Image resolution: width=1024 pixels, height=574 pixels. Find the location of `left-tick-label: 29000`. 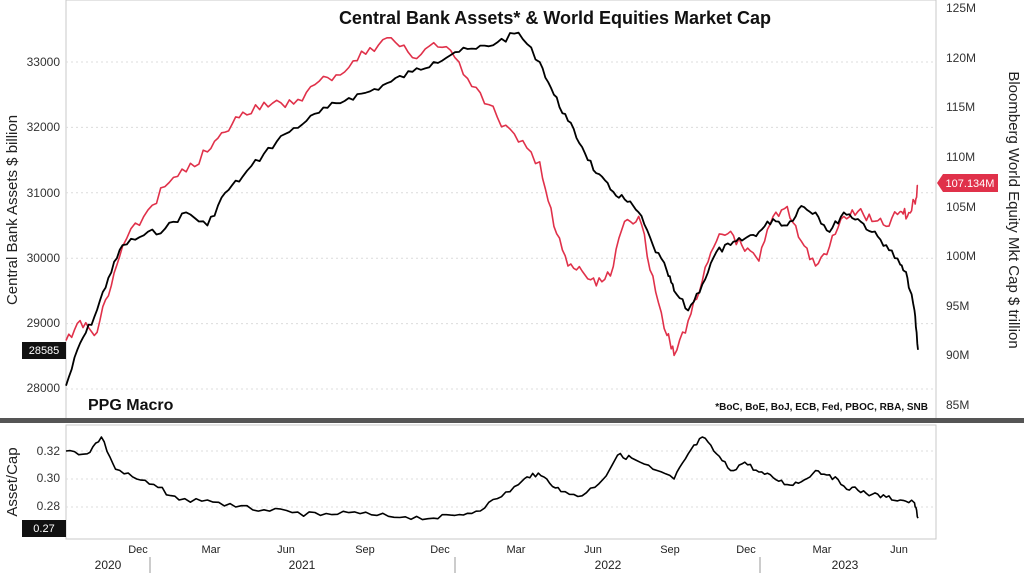

left-tick-label: 29000 is located at coordinates (44, 323).